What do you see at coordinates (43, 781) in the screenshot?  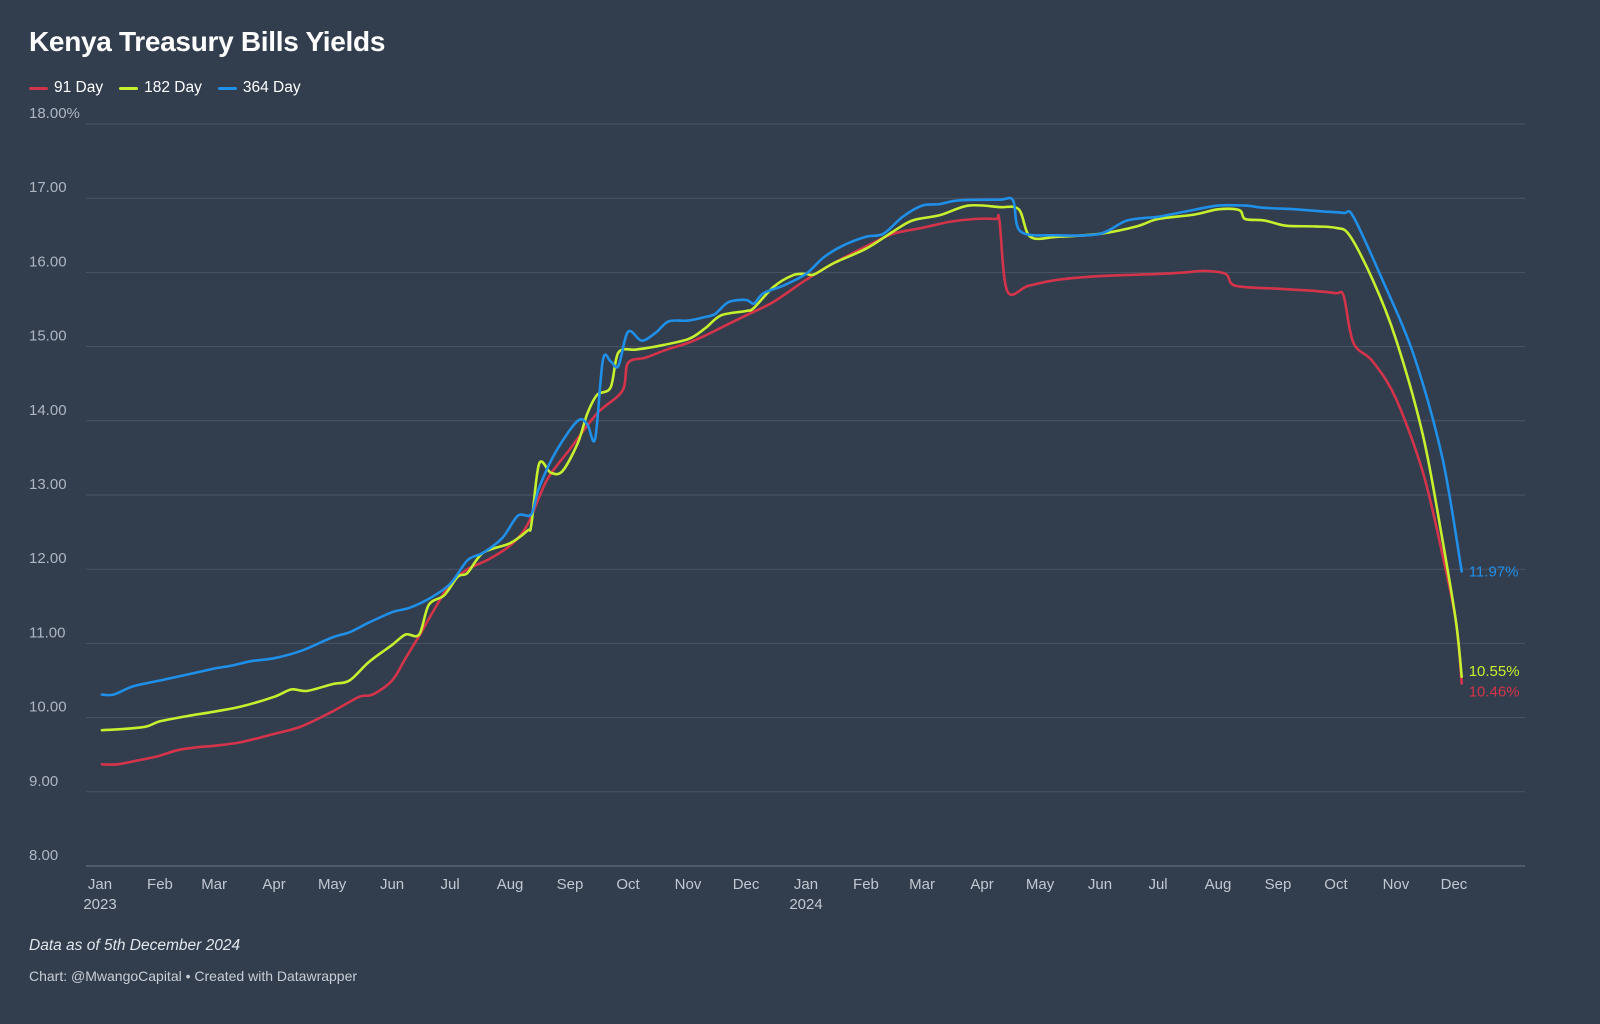 I see `y-tick-label: 9.00` at bounding box center [43, 781].